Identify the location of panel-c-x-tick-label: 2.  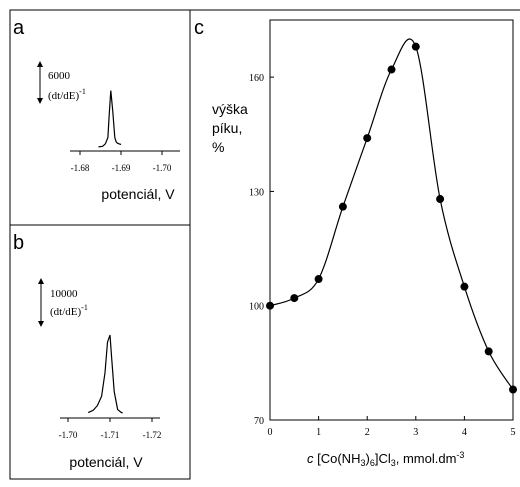
(367, 432).